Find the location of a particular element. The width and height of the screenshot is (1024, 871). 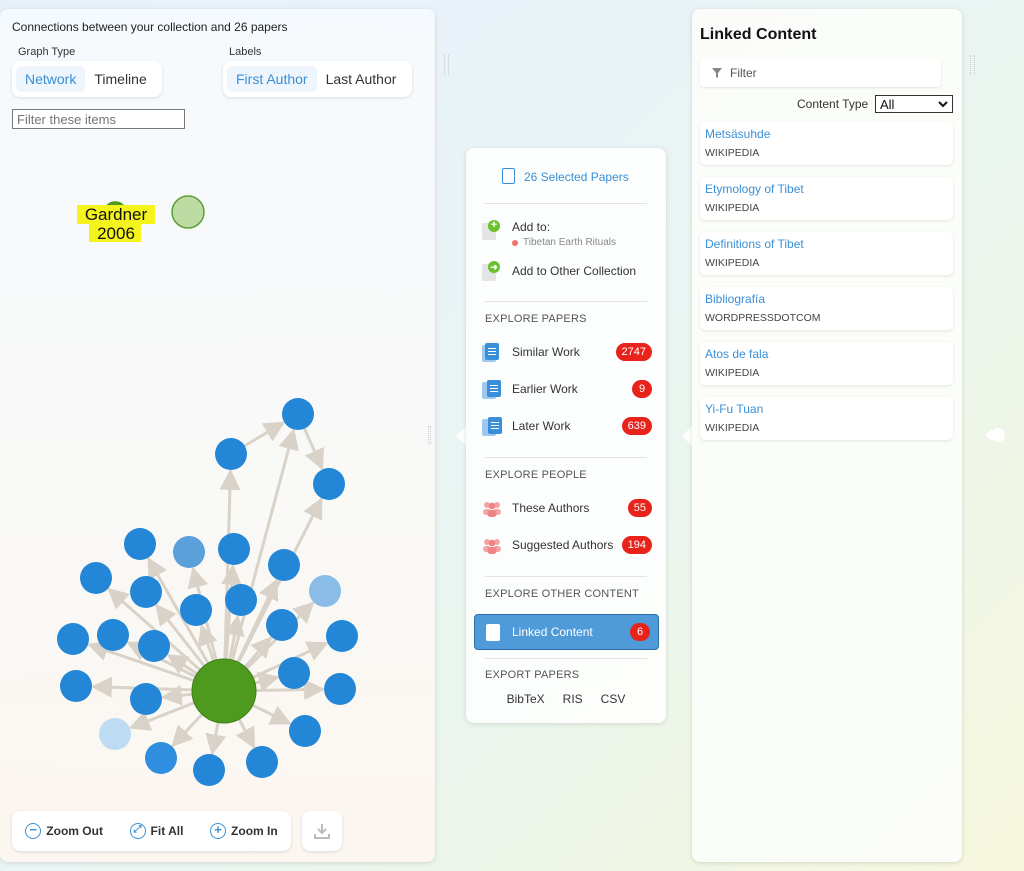

linked-item-title: Metsäsuhde is located at coordinates (738, 134).